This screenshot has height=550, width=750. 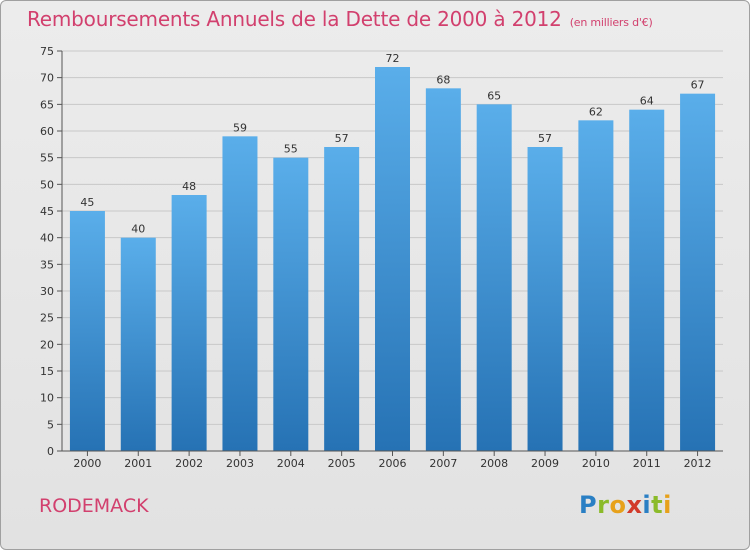 I want to click on x-tick-label: 2001, so click(x=138, y=463).